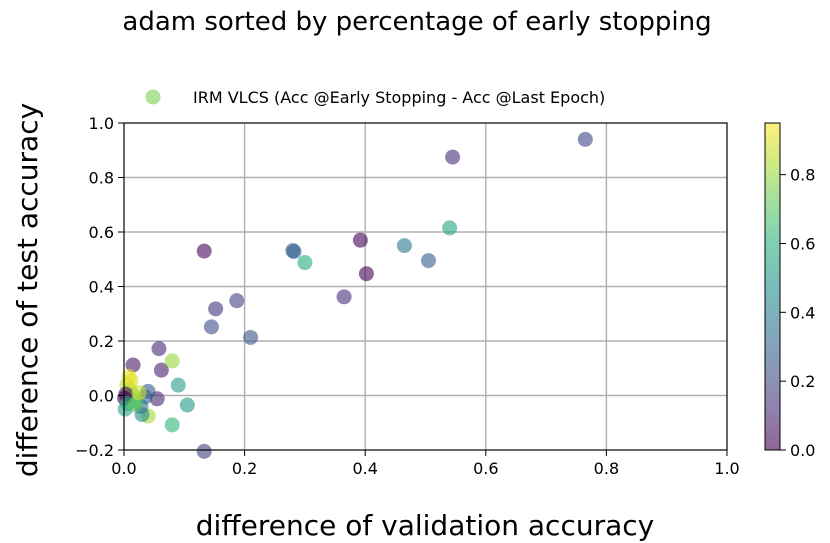 Image resolution: width=830 pixels, height=543 pixels. What do you see at coordinates (123, 468) in the screenshot?
I see `x-tick-label: 0.0` at bounding box center [123, 468].